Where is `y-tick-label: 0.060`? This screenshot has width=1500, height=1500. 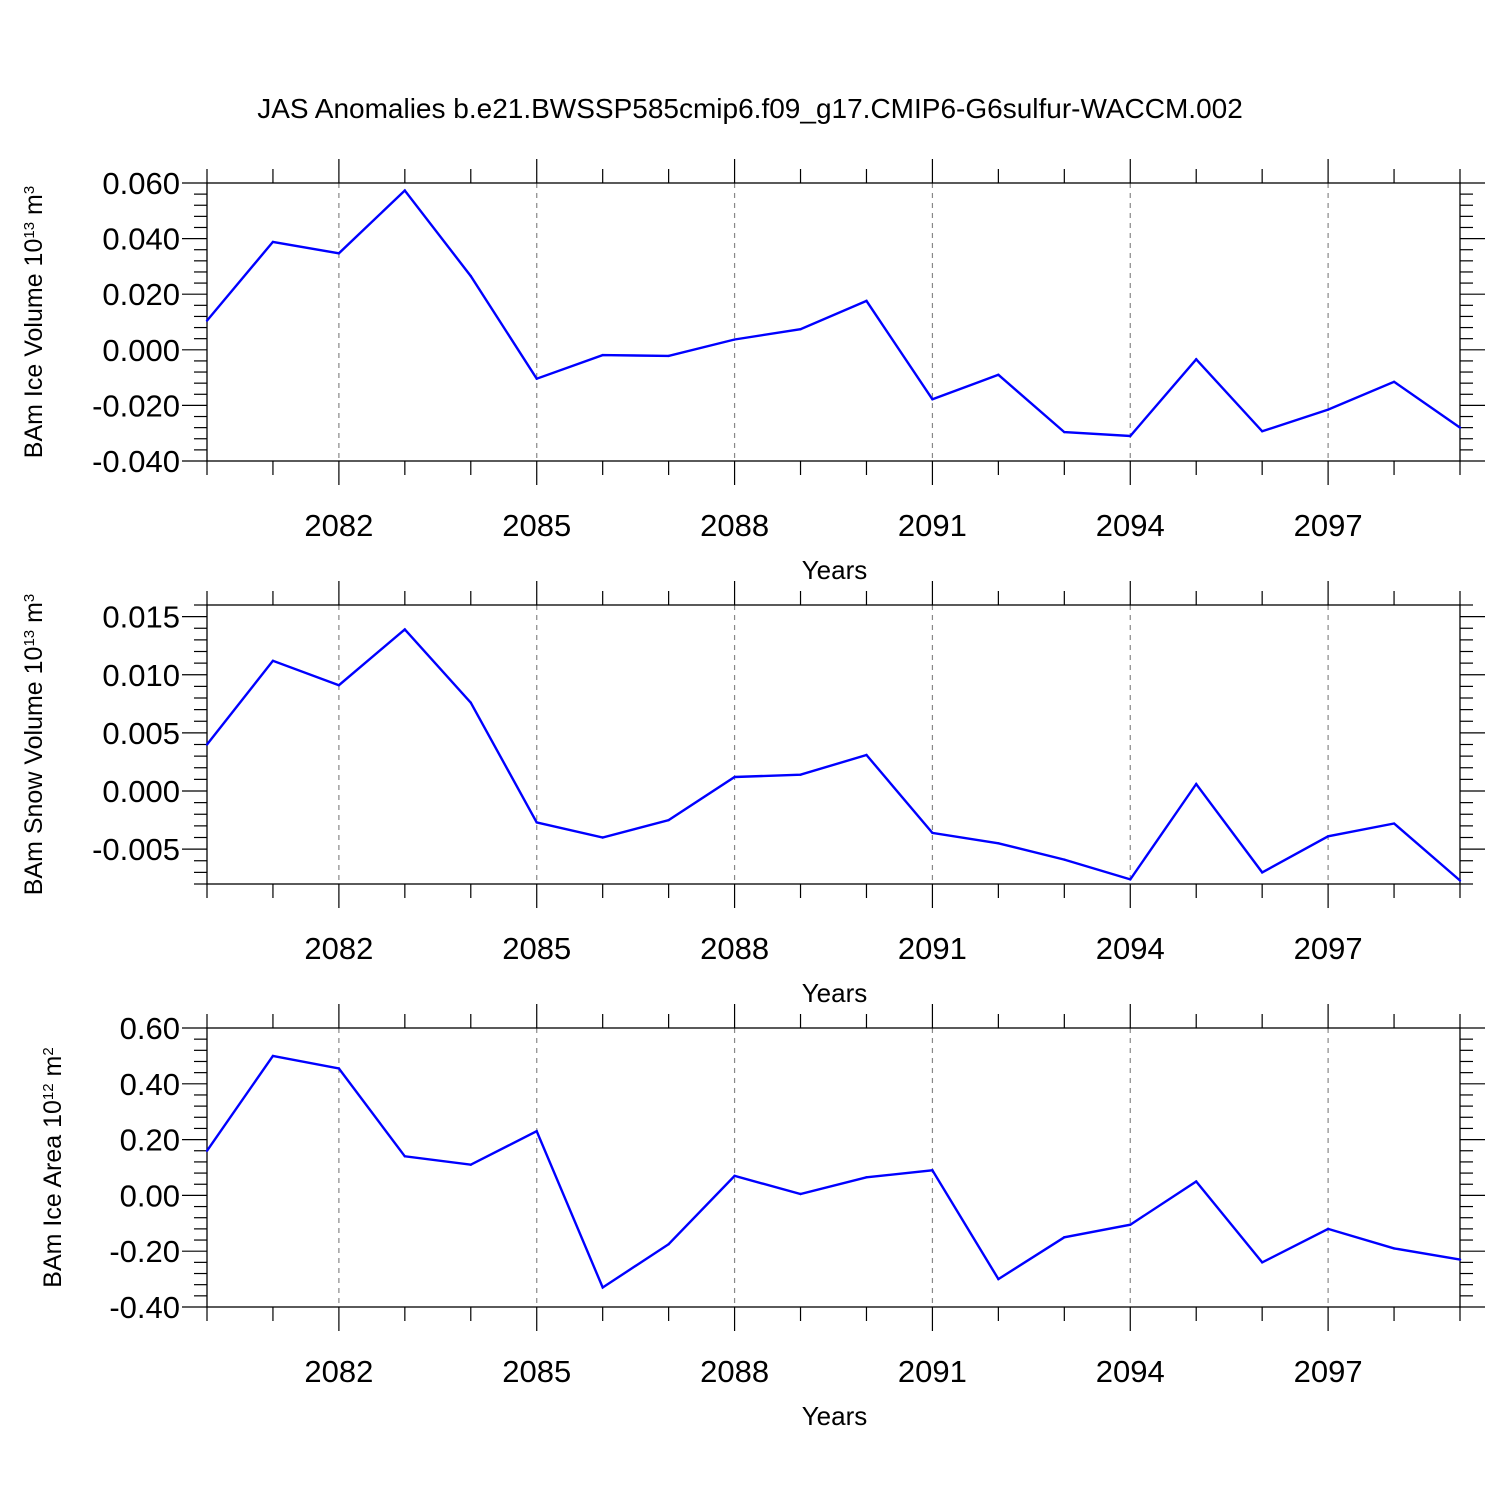
y-tick-label: 0.060 is located at coordinates (141, 183).